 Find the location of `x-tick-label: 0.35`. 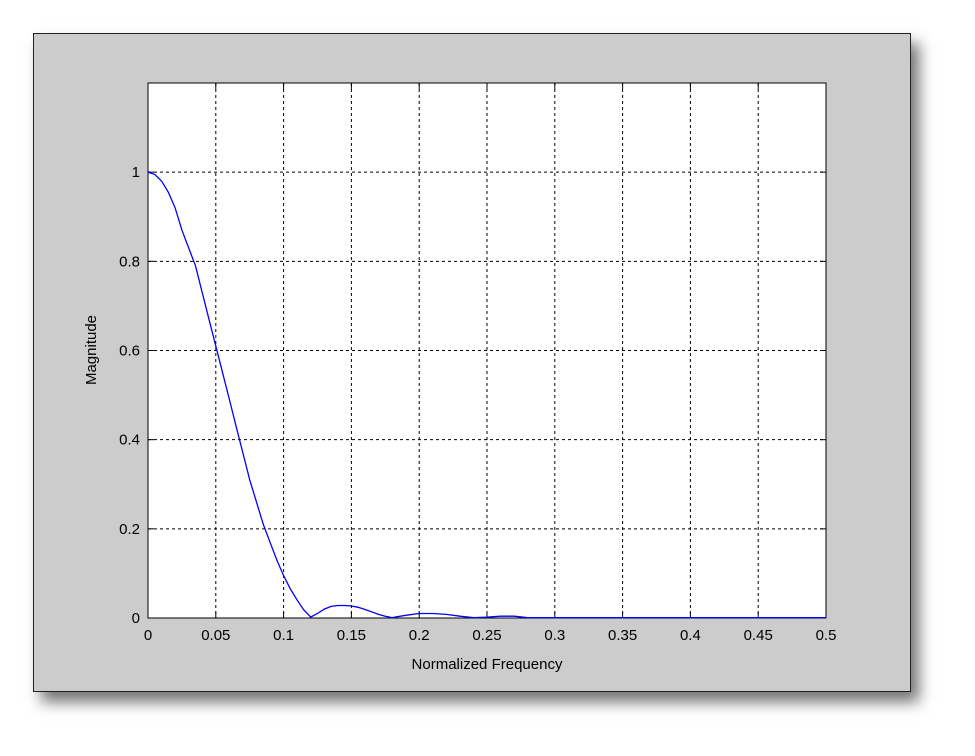

x-tick-label: 0.35 is located at coordinates (622, 635).